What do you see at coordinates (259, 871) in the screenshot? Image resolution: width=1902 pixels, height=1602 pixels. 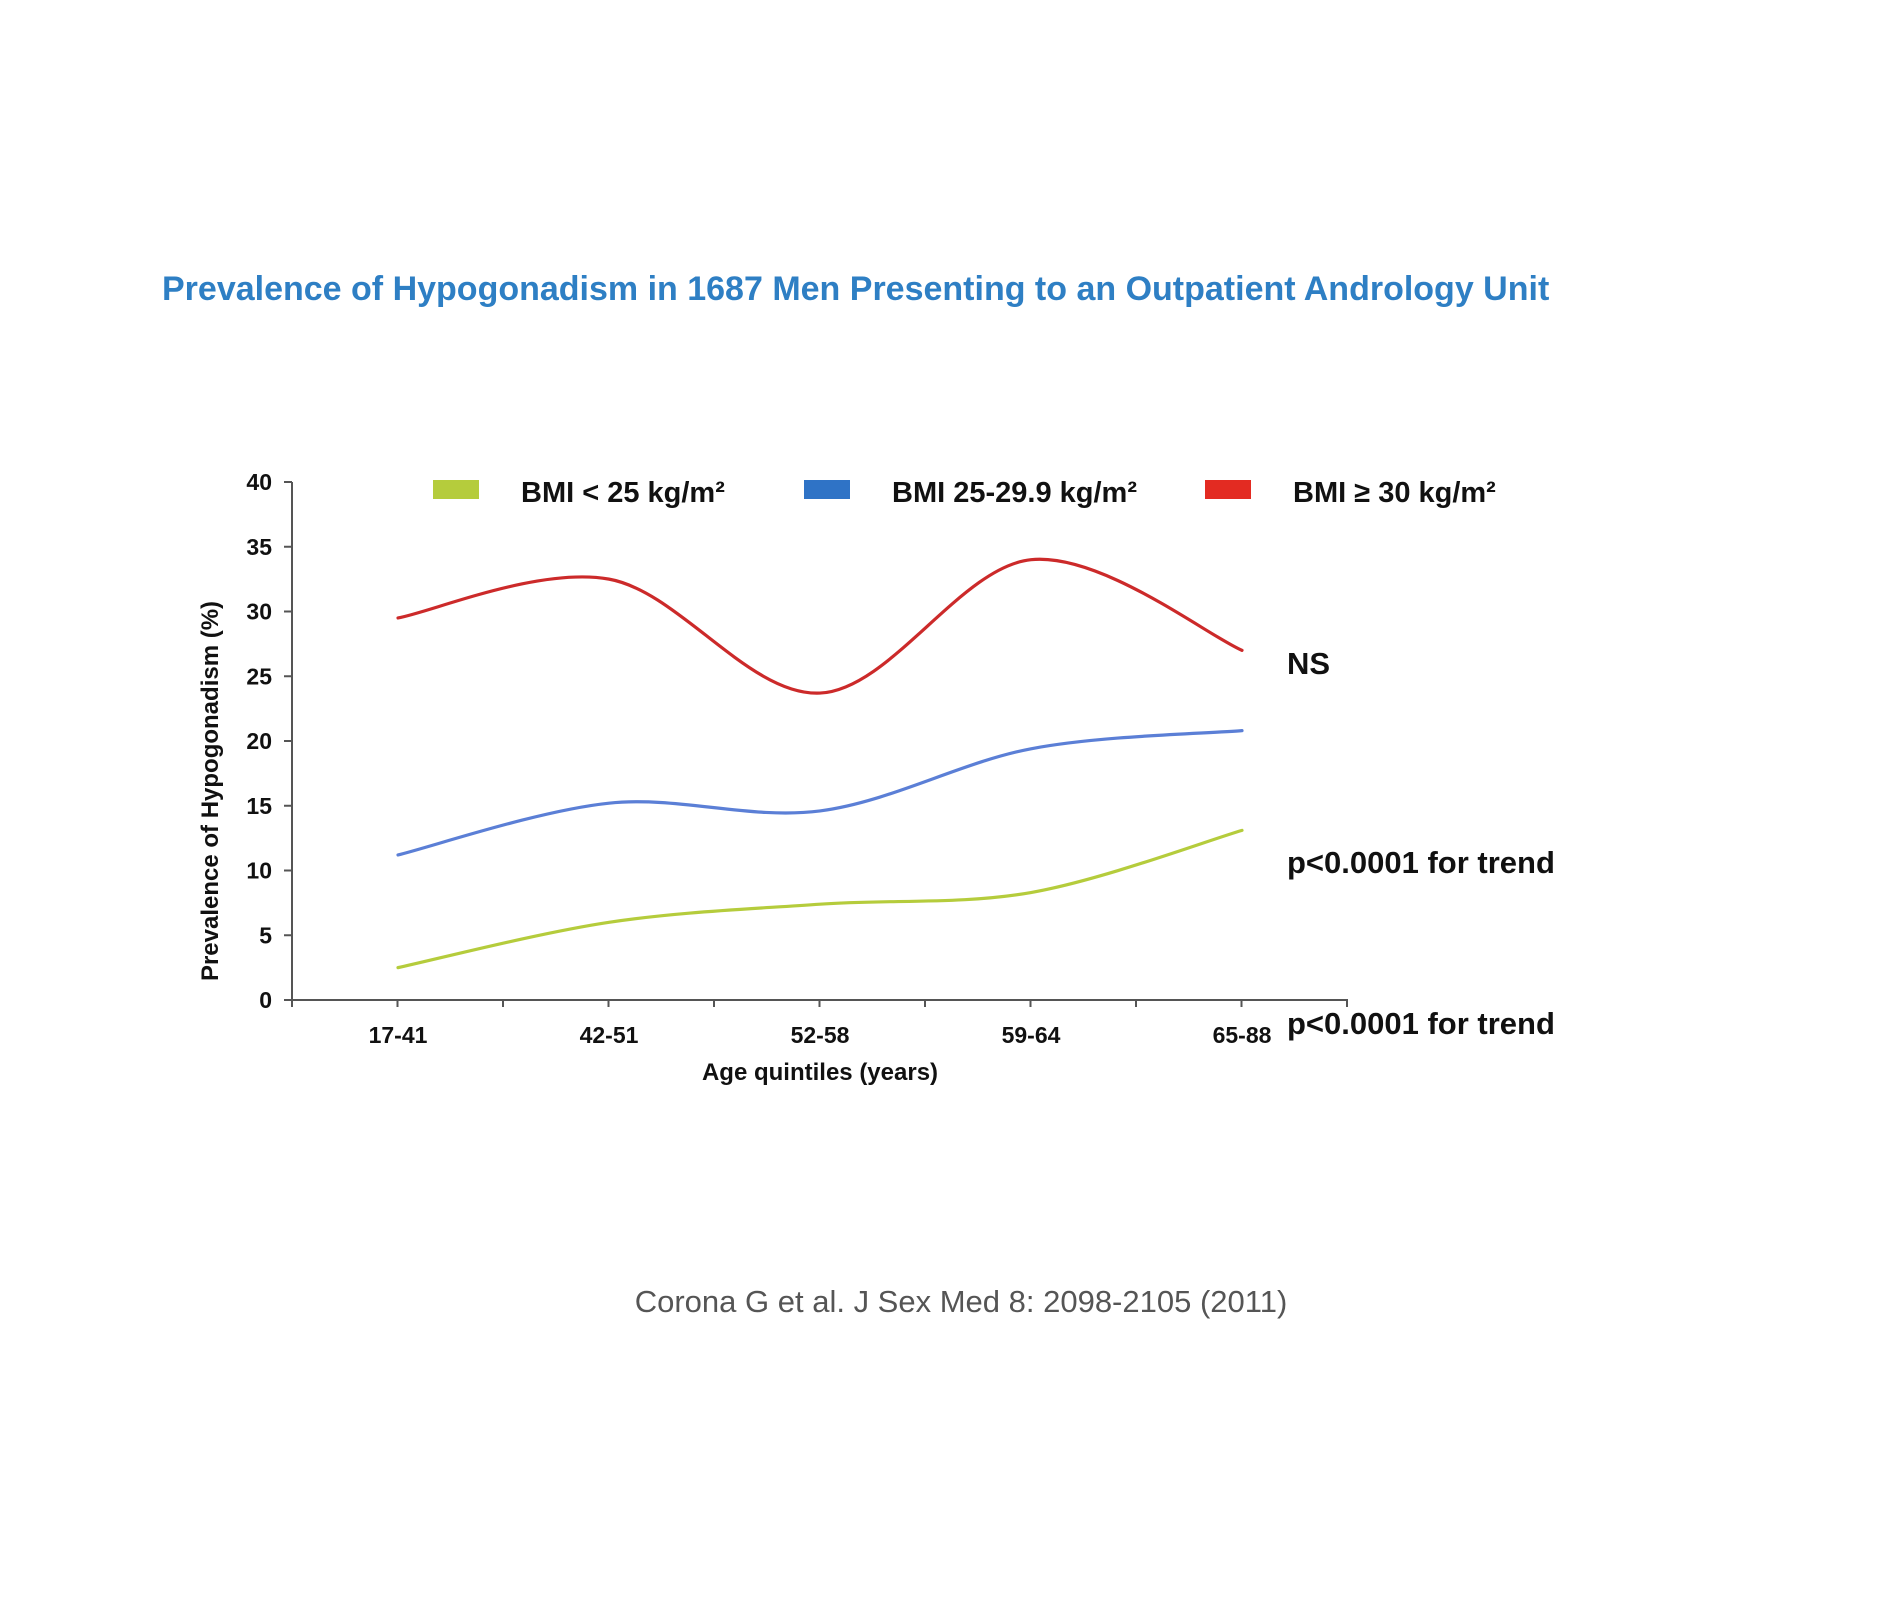 I see `y-tick-label: 10` at bounding box center [259, 871].